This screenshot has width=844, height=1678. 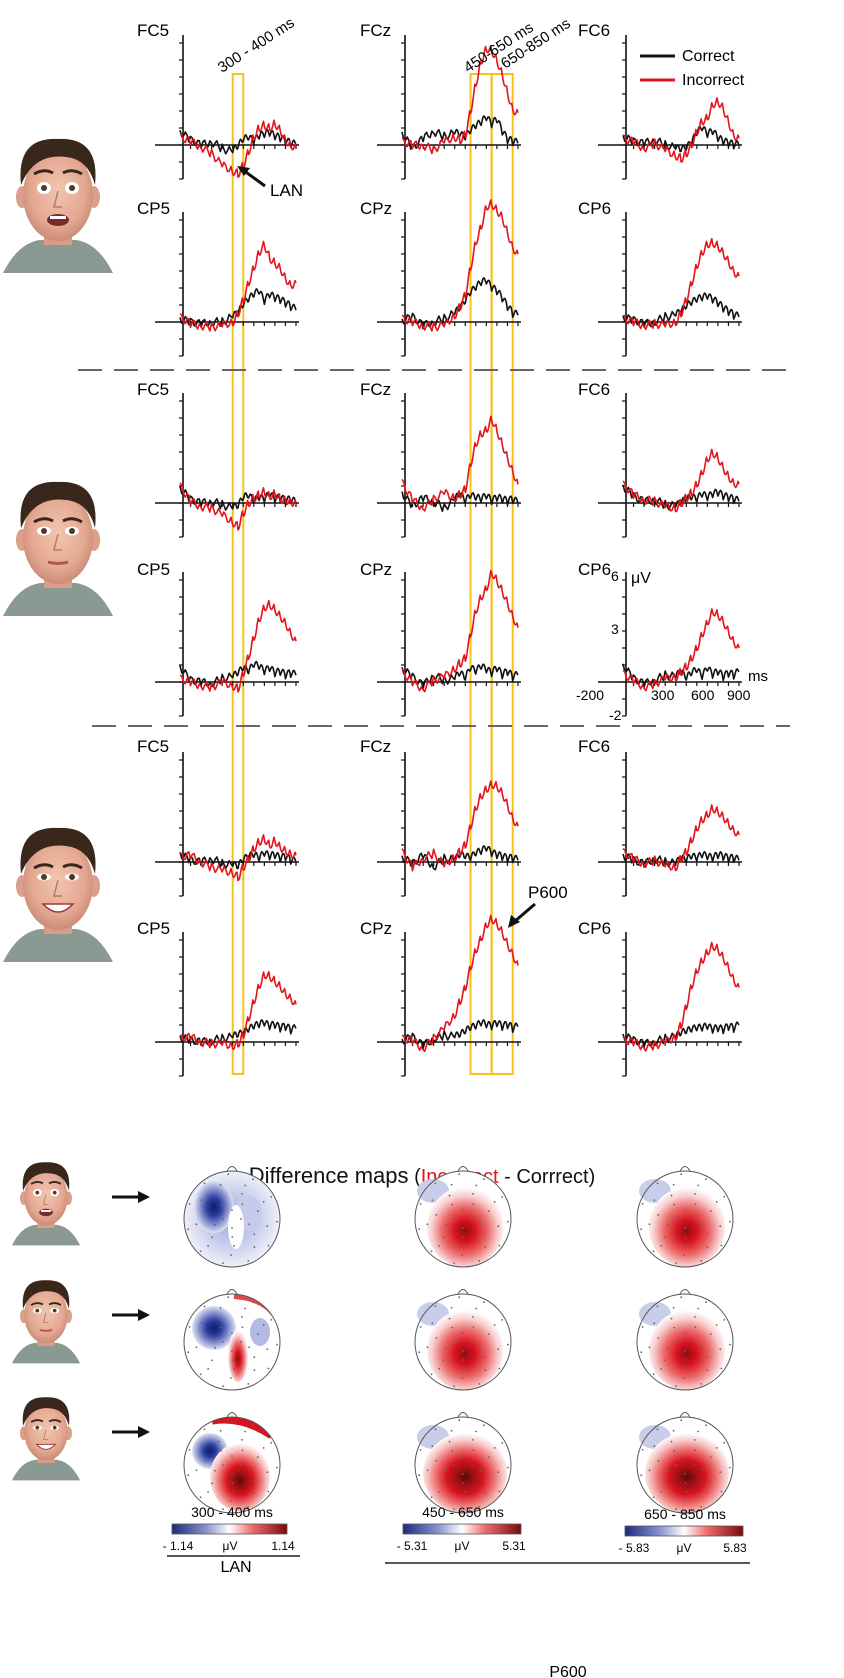 I want to click on colorbar-3-unit: μV, so click(x=684, y=1548).